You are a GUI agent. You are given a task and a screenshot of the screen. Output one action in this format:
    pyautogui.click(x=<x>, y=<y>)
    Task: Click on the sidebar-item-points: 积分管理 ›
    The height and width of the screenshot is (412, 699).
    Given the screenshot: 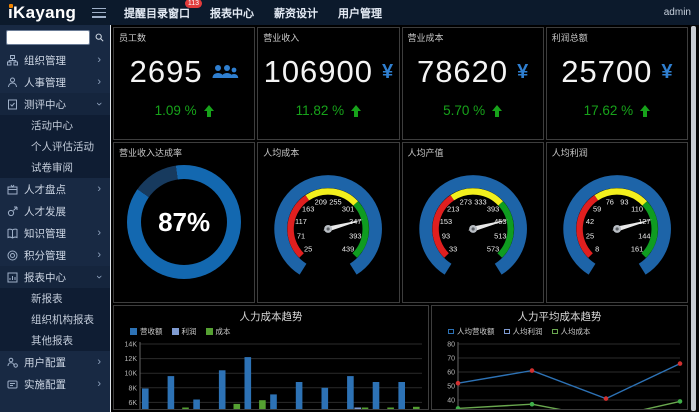 What is the action you would take?
    pyautogui.click(x=55, y=255)
    